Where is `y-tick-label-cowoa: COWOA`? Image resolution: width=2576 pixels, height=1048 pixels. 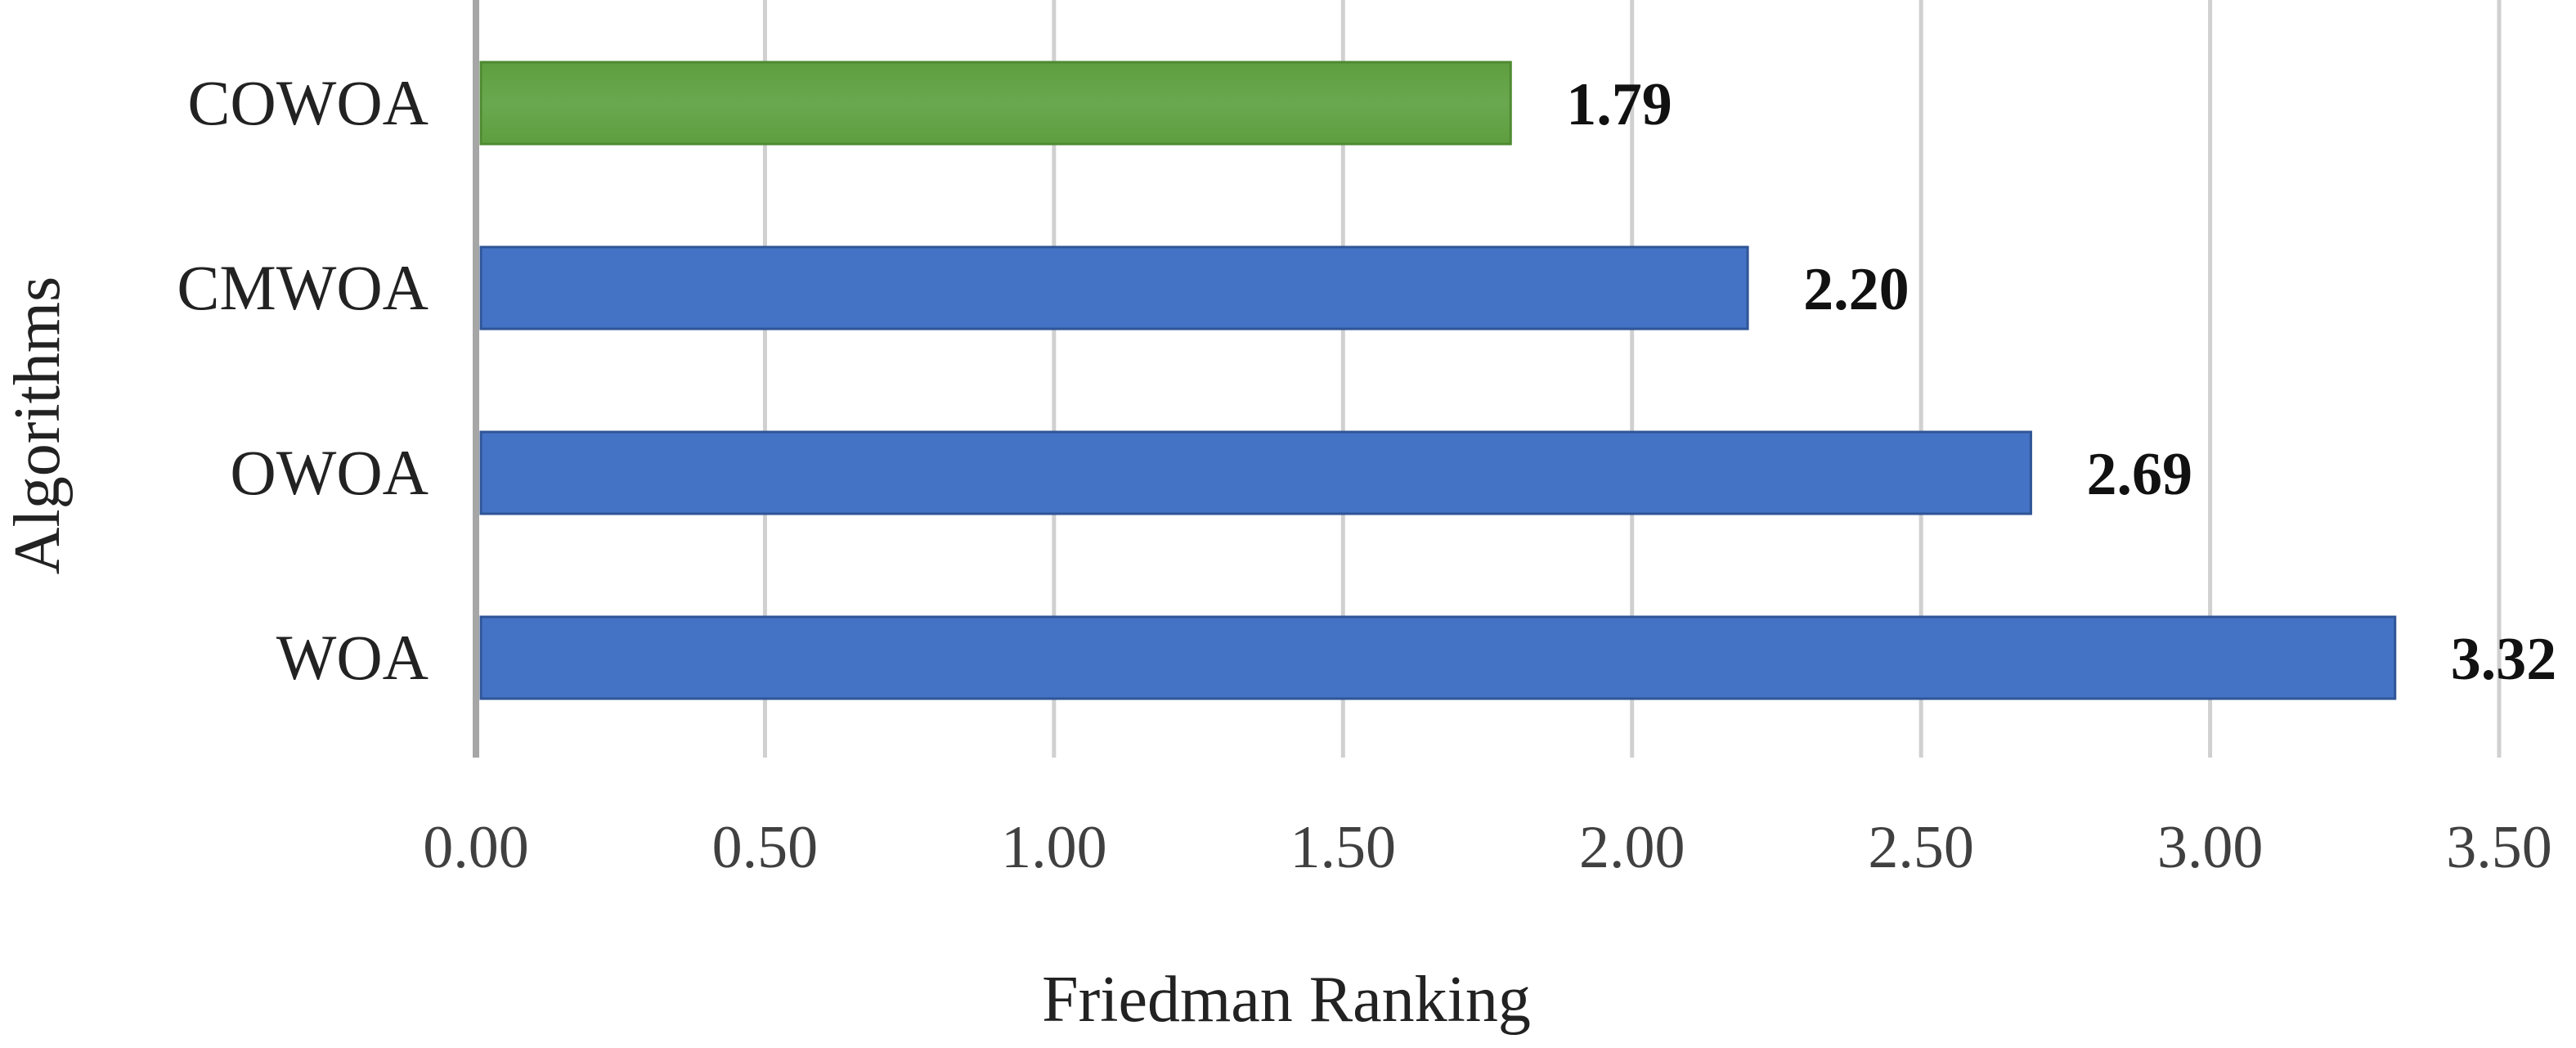 y-tick-label-cowoa: COWOA is located at coordinates (308, 102).